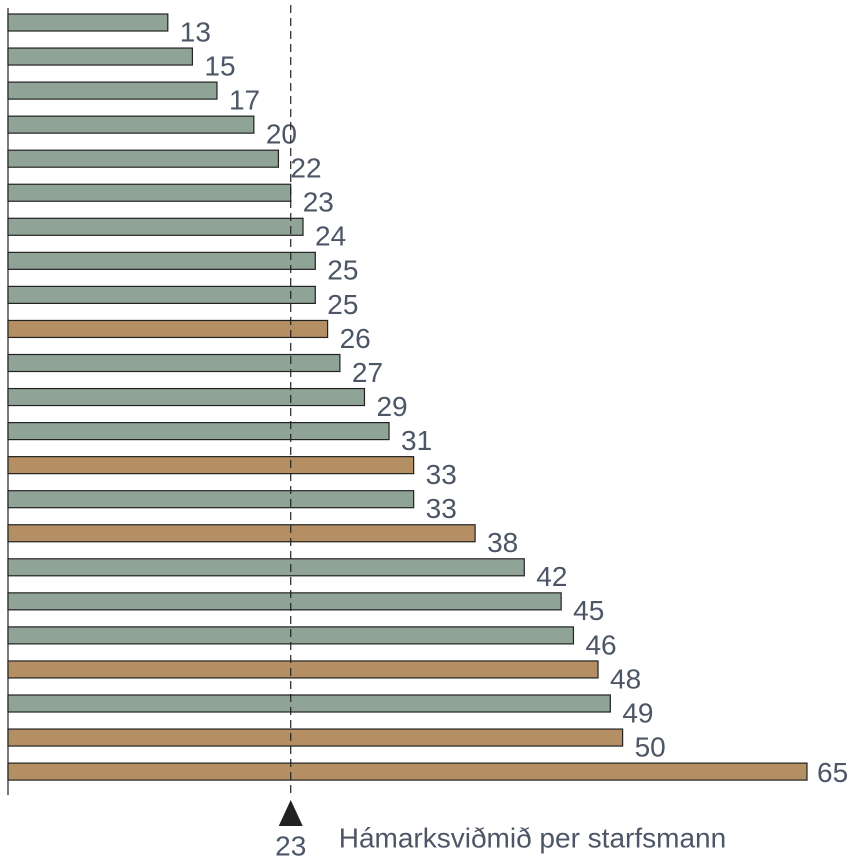 This screenshot has height=863, width=860. I want to click on value-label: 31, so click(416, 440).